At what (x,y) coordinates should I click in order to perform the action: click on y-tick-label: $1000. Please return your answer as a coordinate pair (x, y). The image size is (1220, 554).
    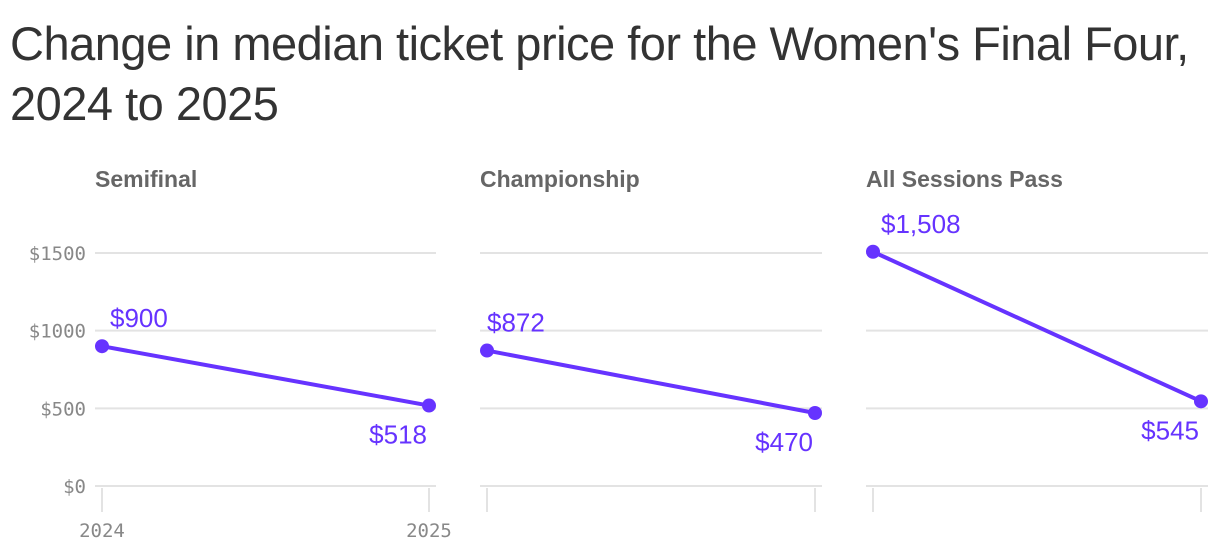
    Looking at the image, I should click on (57, 332).